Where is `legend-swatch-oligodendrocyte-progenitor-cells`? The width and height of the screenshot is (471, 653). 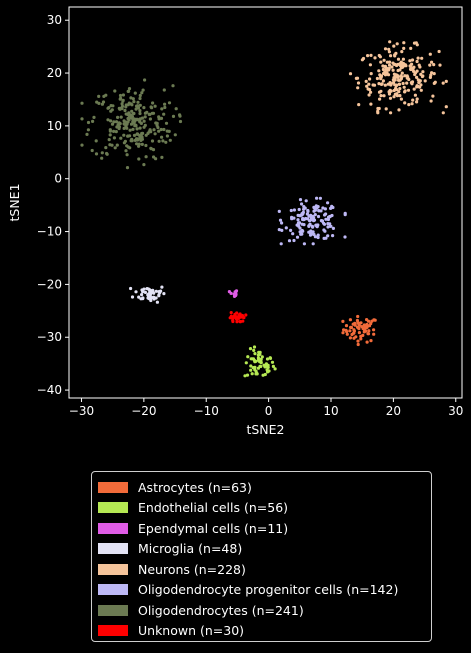
legend-swatch-oligodendrocyte-progenitor-cells is located at coordinates (113, 590).